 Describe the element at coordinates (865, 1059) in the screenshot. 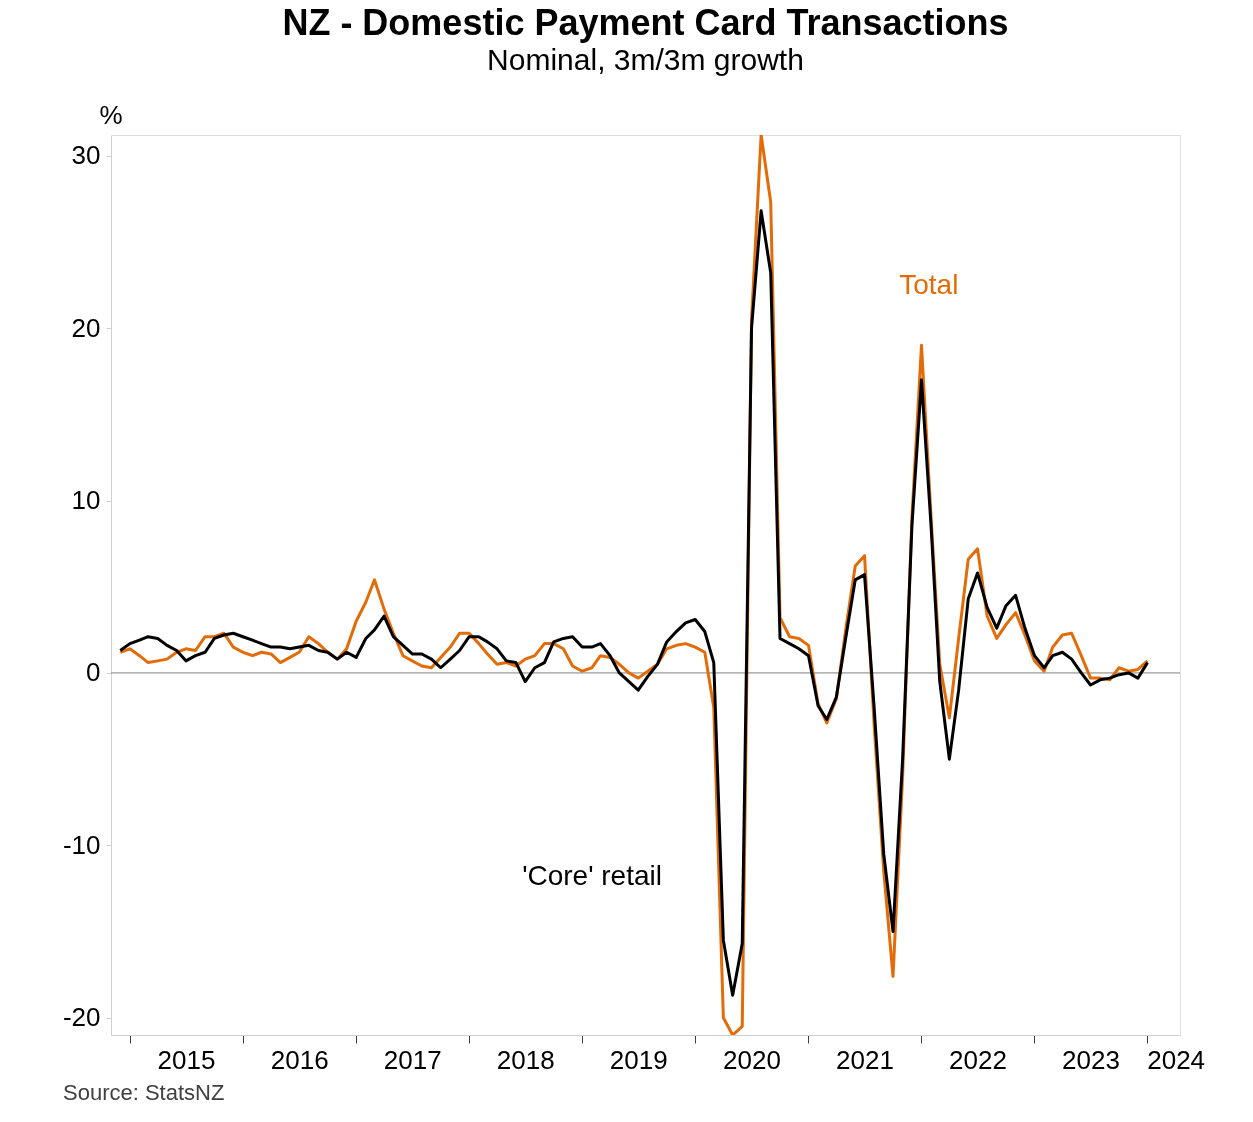

I see `x-tick-label: 2021` at that location.